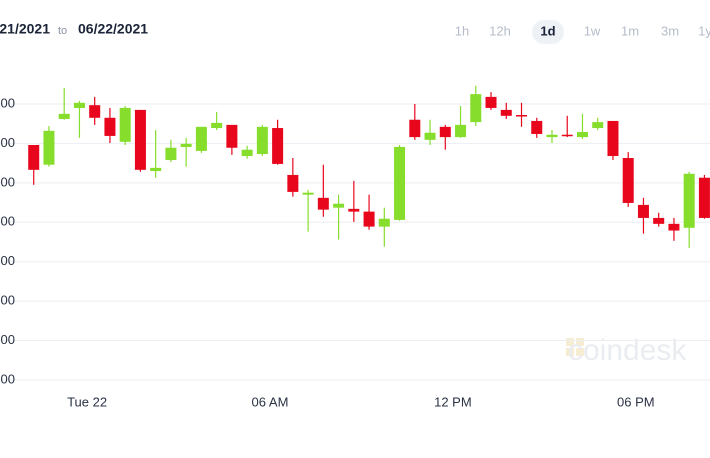  Describe the element at coordinates (7, 181) in the screenshot. I see `y-tick-label: 32,000` at that location.